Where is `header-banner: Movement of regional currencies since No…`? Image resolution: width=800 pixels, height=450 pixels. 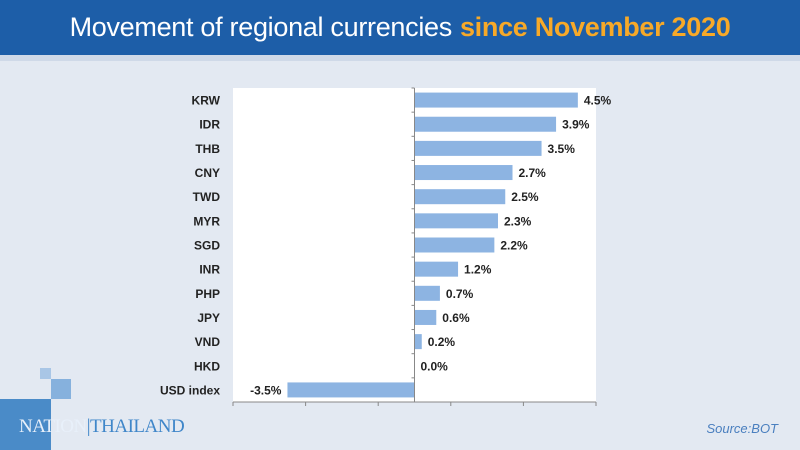
header-banner: Movement of regional currencies since No… is located at coordinates (400, 27).